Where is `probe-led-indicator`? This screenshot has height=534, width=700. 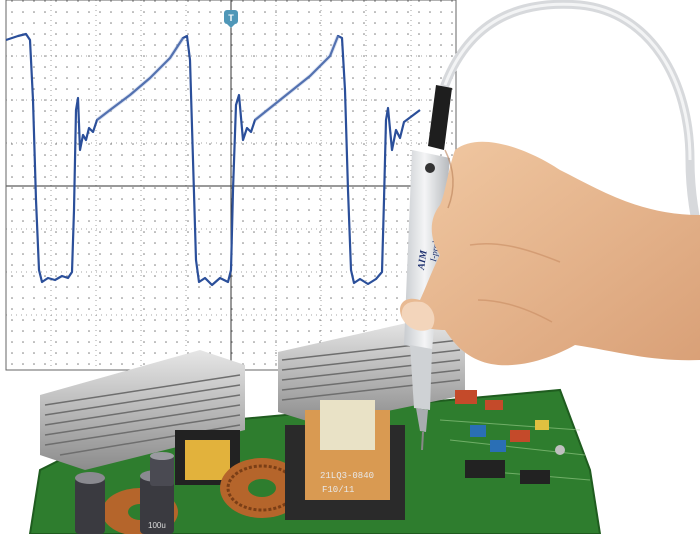
probe-led-indicator is located at coordinates (430, 168).